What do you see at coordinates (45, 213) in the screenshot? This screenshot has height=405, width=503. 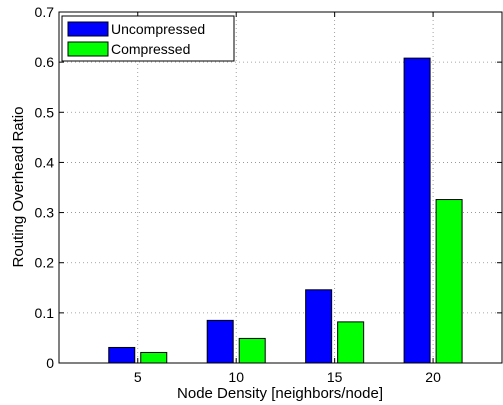 I see `y-tick-label: 0.3` at bounding box center [45, 213].